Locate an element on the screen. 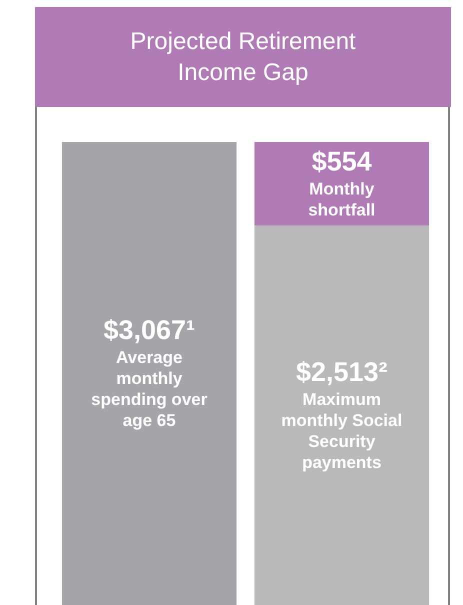 The height and width of the screenshot is (605, 463). data-label: $554 is located at coordinates (342, 161).